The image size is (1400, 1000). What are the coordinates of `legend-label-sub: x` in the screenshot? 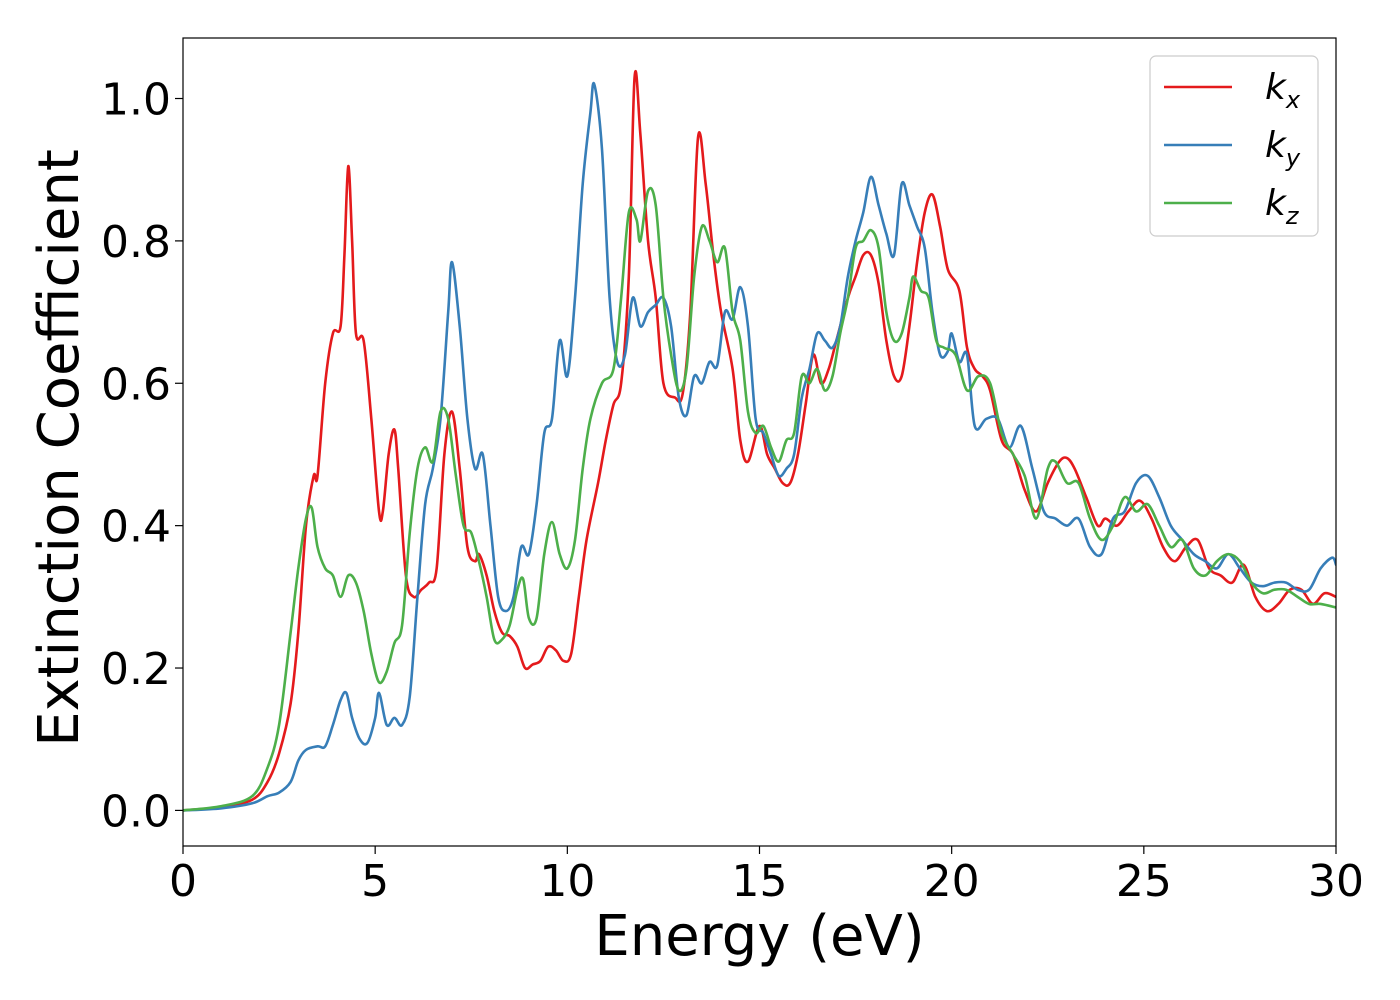 It's located at (1293, 100).